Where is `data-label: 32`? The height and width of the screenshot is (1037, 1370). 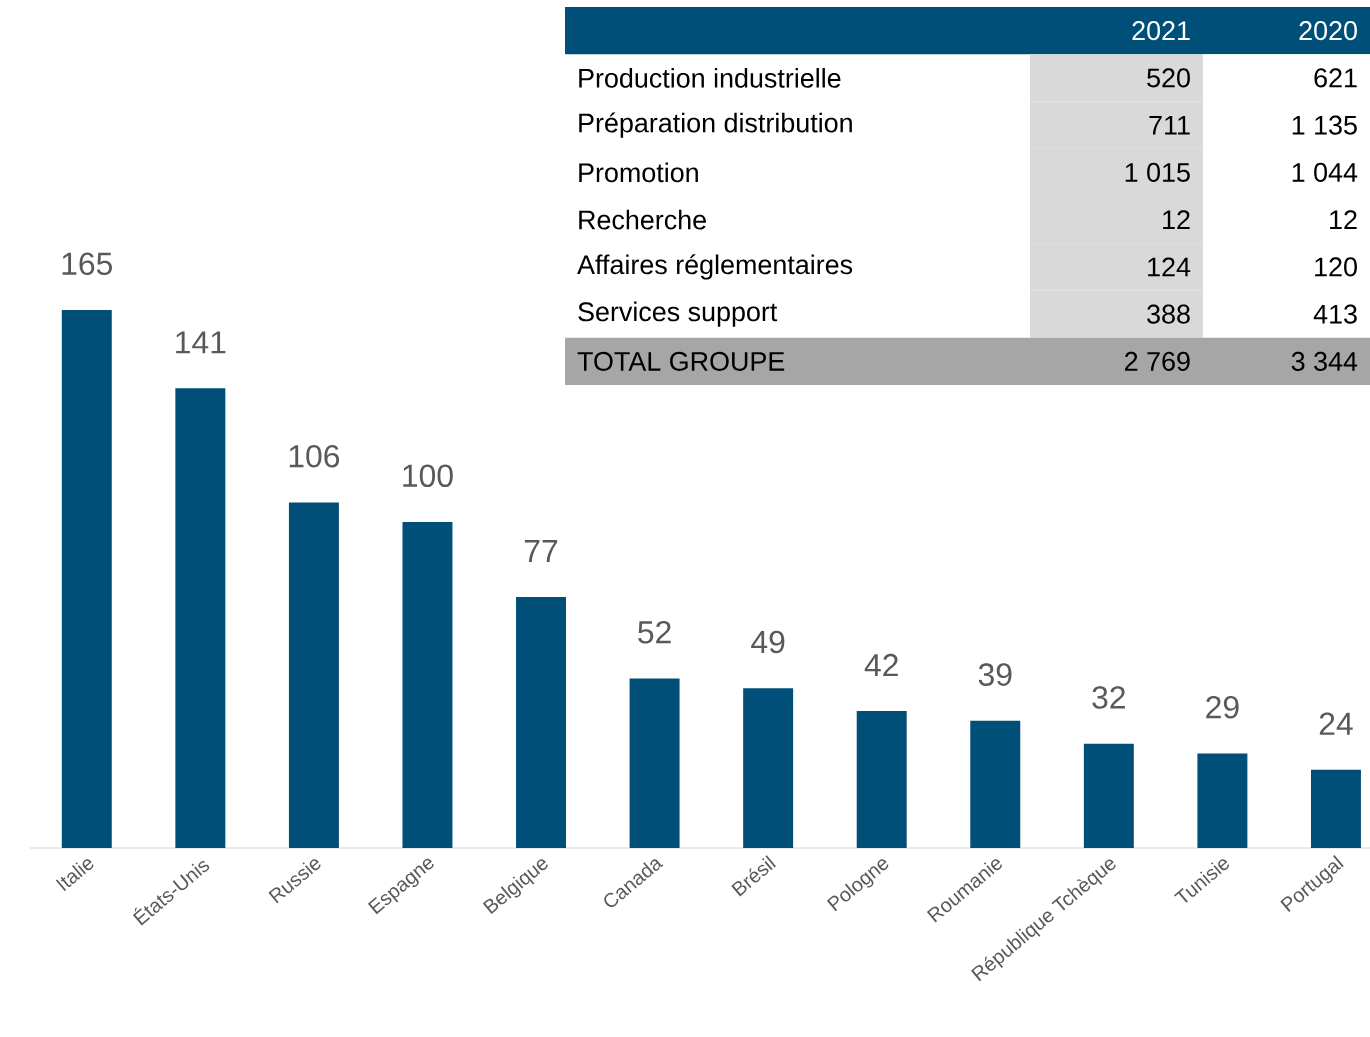 data-label: 32 is located at coordinates (1108, 697).